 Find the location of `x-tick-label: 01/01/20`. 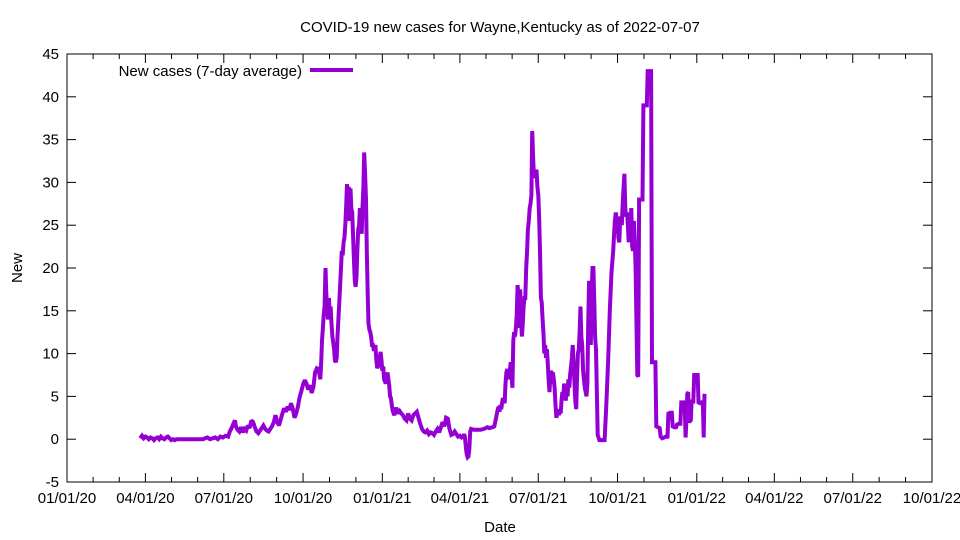

x-tick-label: 01/01/20 is located at coordinates (67, 498).